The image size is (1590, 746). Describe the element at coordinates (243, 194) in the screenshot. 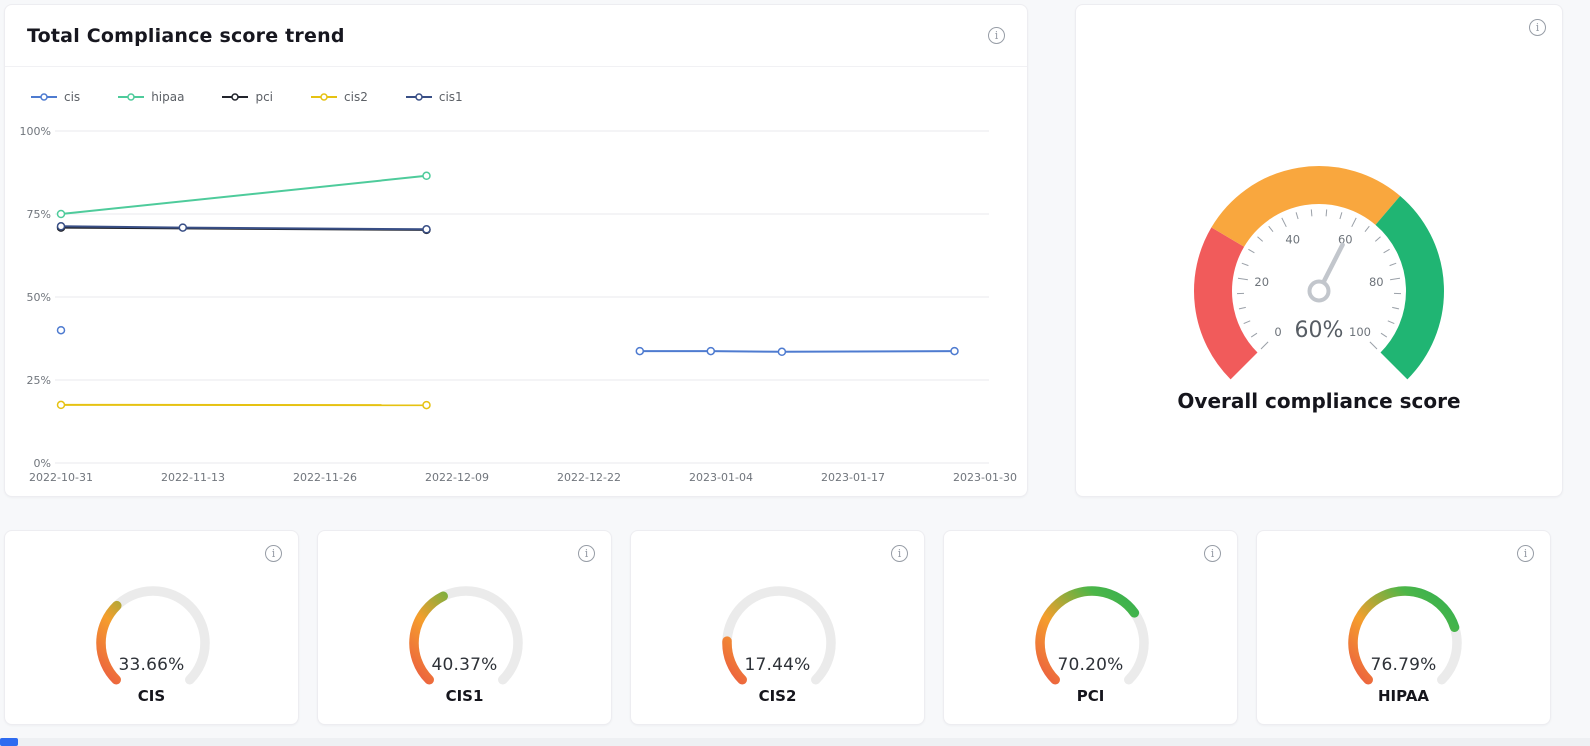

I see `series-line-hipaa` at that location.